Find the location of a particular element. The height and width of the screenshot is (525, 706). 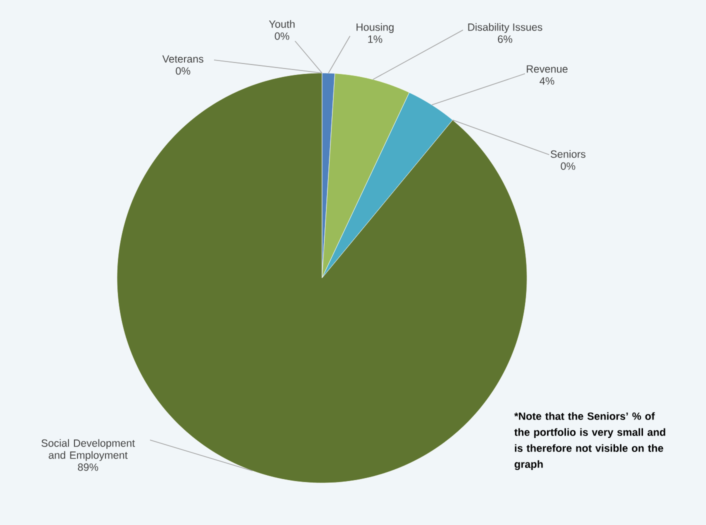

text: *Note that the Seniors’ % of the portfolio is very small and is therefore not visible on the graph is located at coordinates (590, 441).